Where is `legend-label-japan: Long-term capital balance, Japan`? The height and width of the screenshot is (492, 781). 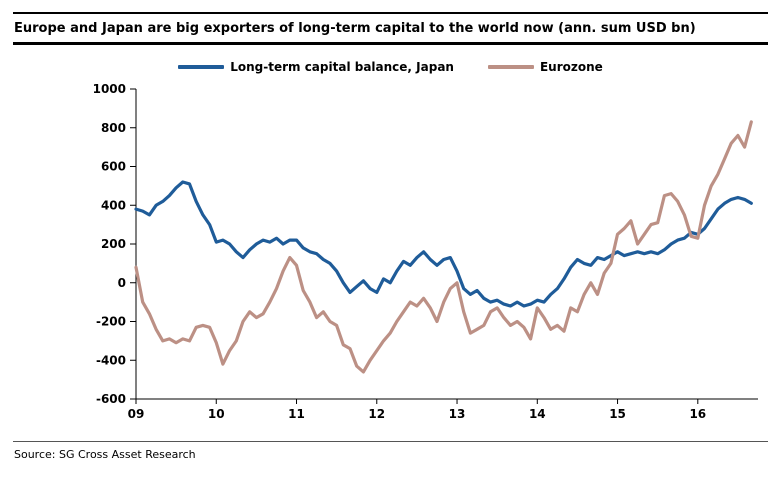 legend-label-japan: Long-term capital balance, Japan is located at coordinates (342, 67).